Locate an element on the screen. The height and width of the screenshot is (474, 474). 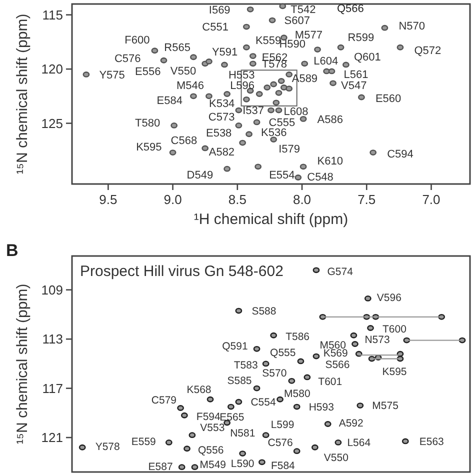
annotation: Q556 is located at coordinates (211, 450).